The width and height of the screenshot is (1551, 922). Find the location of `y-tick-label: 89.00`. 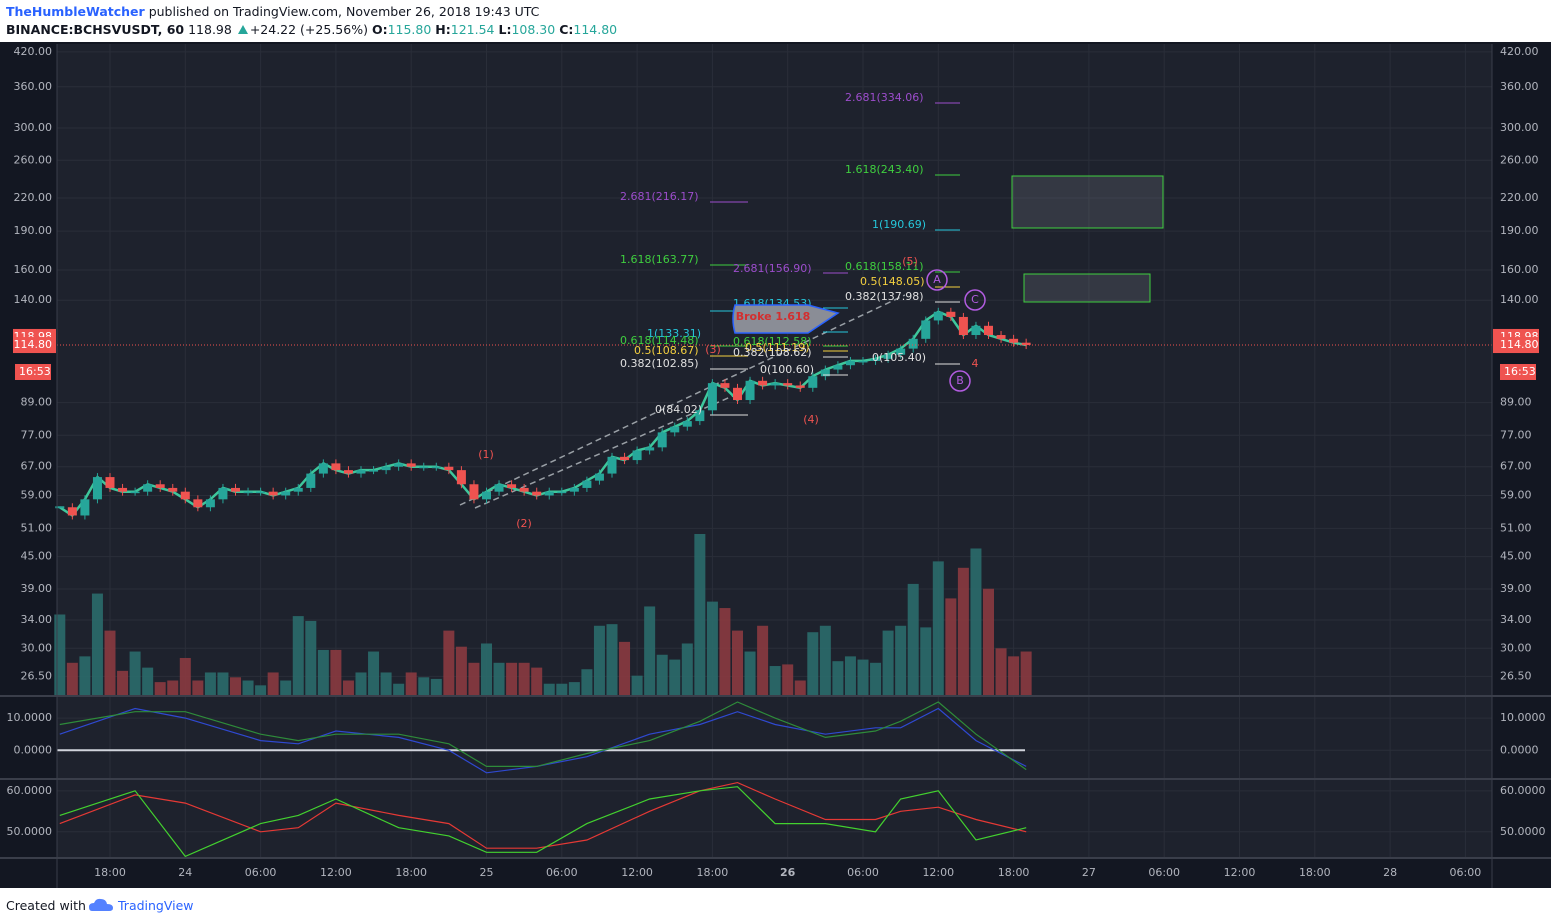

y-tick-label: 89.00 is located at coordinates (1516, 402).